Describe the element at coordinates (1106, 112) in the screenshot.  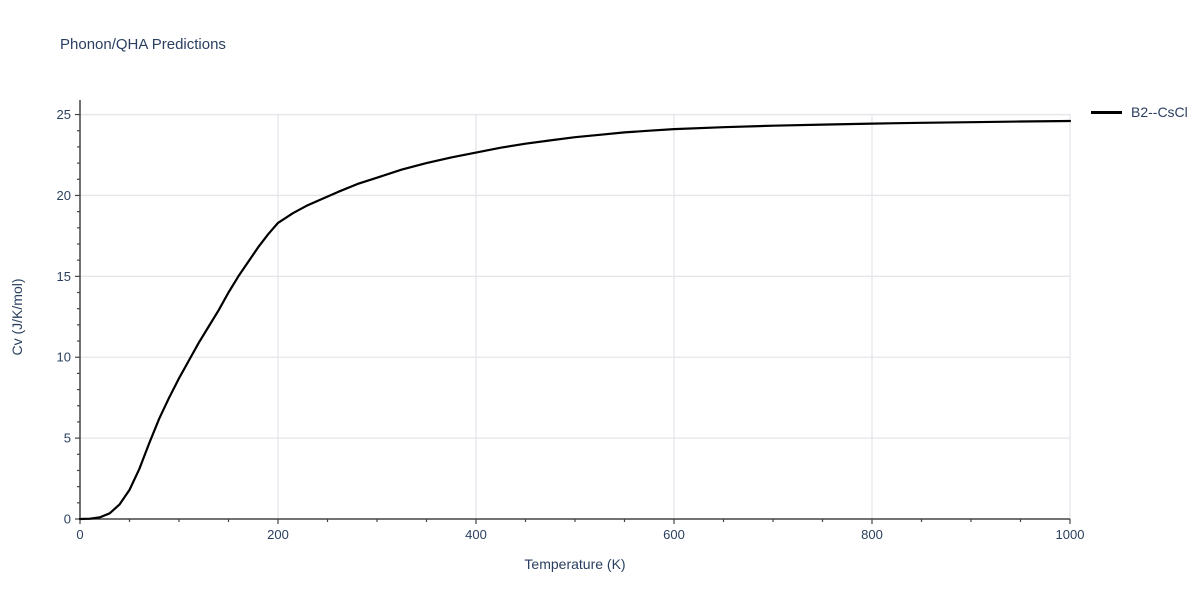
I see `legend-line-sample` at that location.